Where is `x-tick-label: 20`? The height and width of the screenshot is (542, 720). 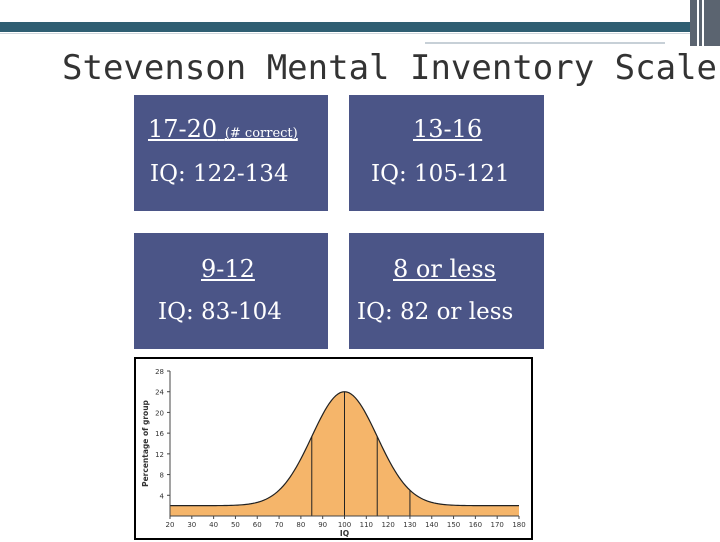 x-tick-label: 20 is located at coordinates (170, 525).